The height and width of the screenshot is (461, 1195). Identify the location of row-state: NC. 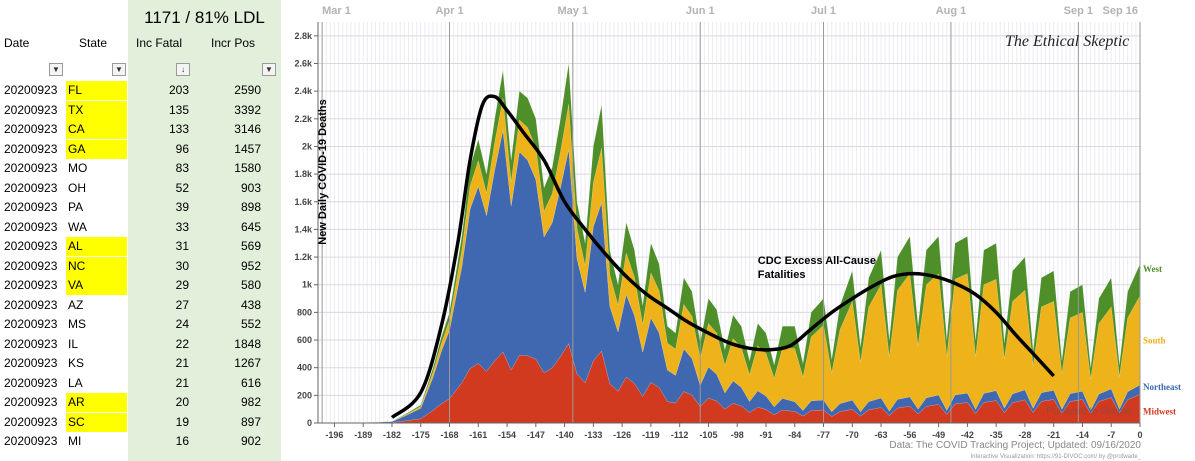
(96, 266).